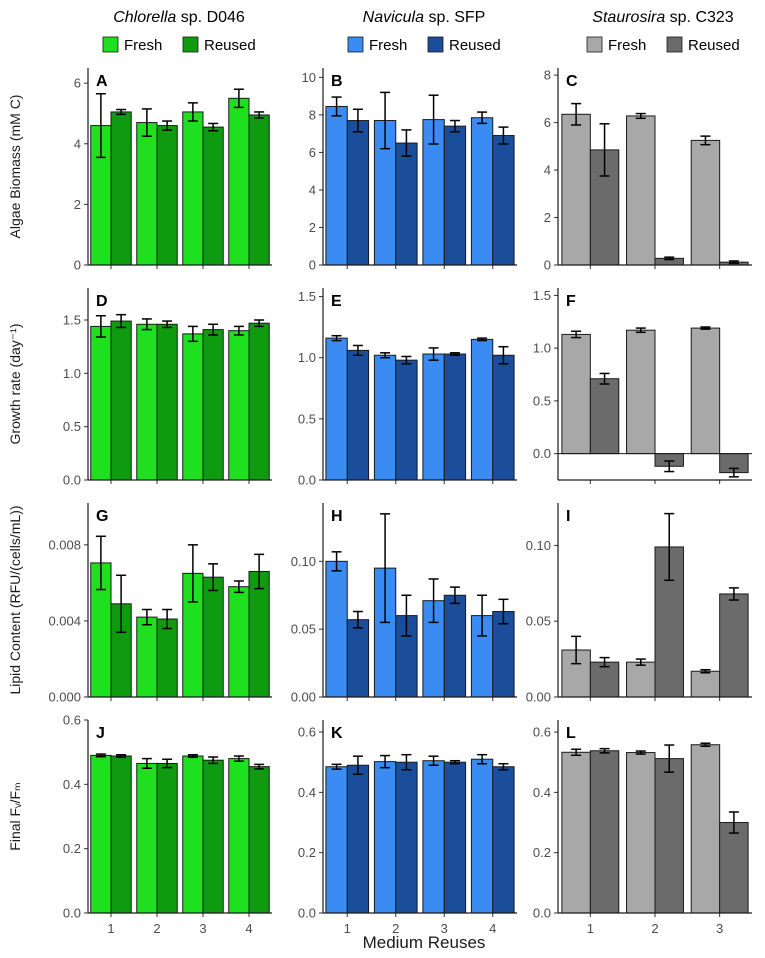 The width and height of the screenshot is (765, 958). I want to click on y-tick-label: 0.2, so click(542, 852).